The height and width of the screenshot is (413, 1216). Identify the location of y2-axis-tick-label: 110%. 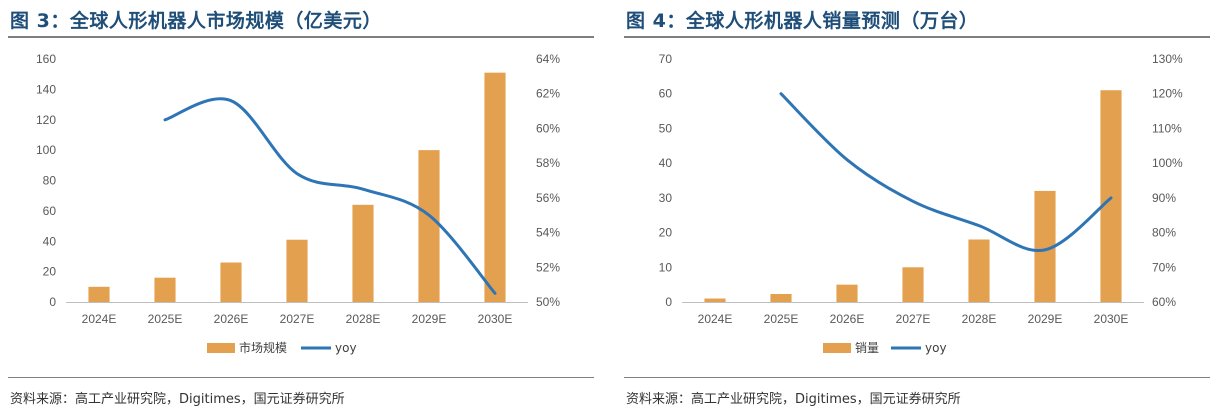
(1167, 128).